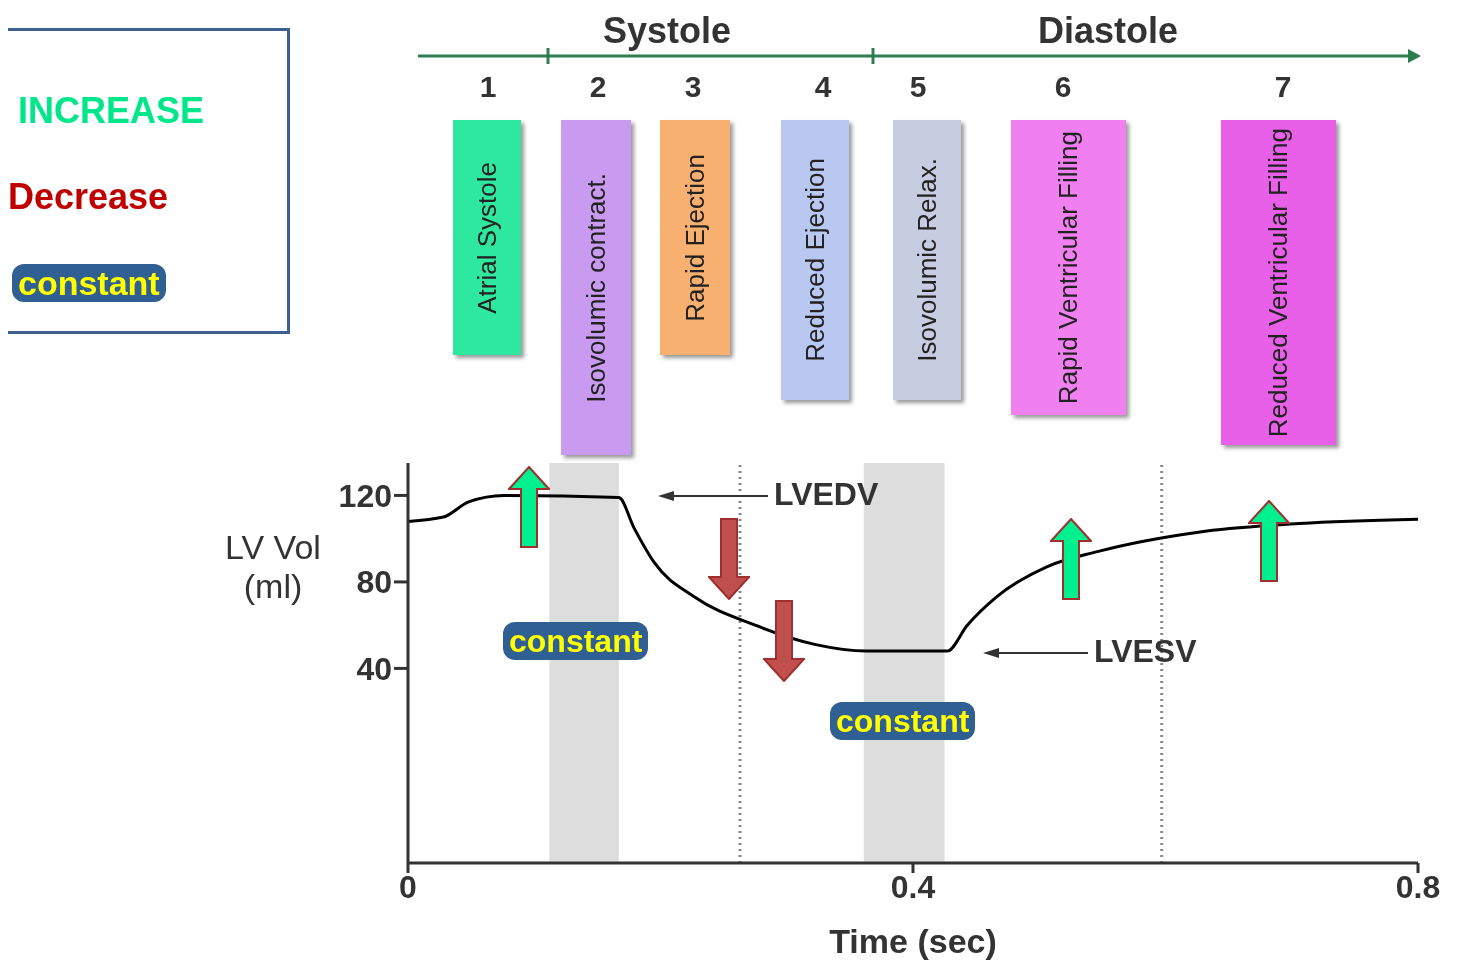  What do you see at coordinates (667, 31) in the screenshot?
I see `text: Systole` at bounding box center [667, 31].